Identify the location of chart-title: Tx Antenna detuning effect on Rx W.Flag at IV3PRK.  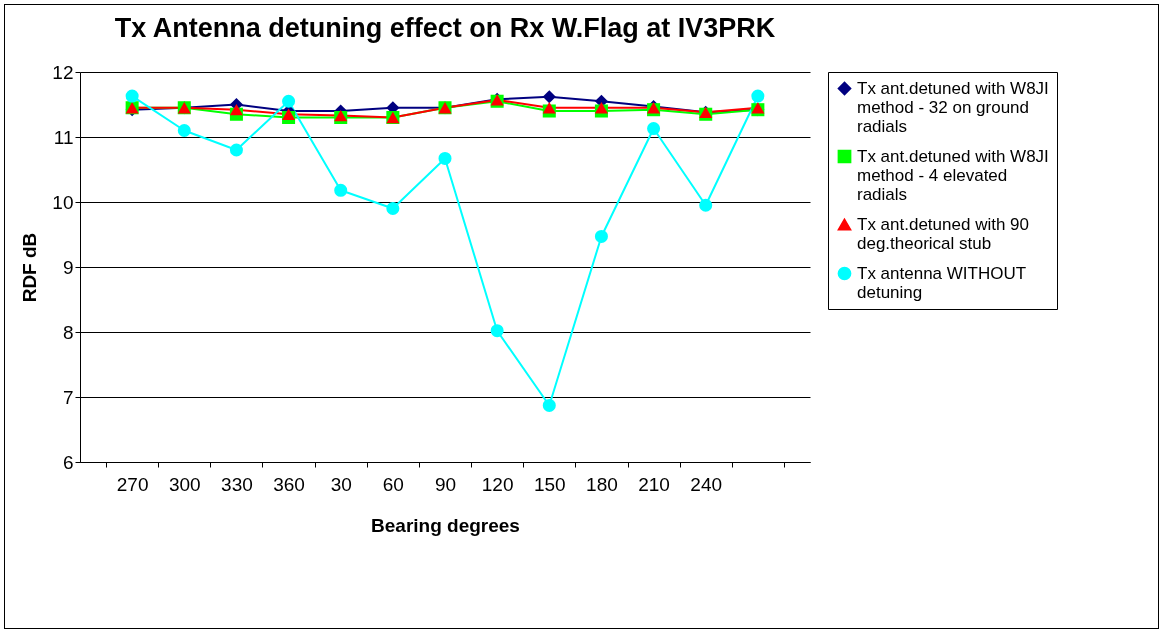
(445, 28).